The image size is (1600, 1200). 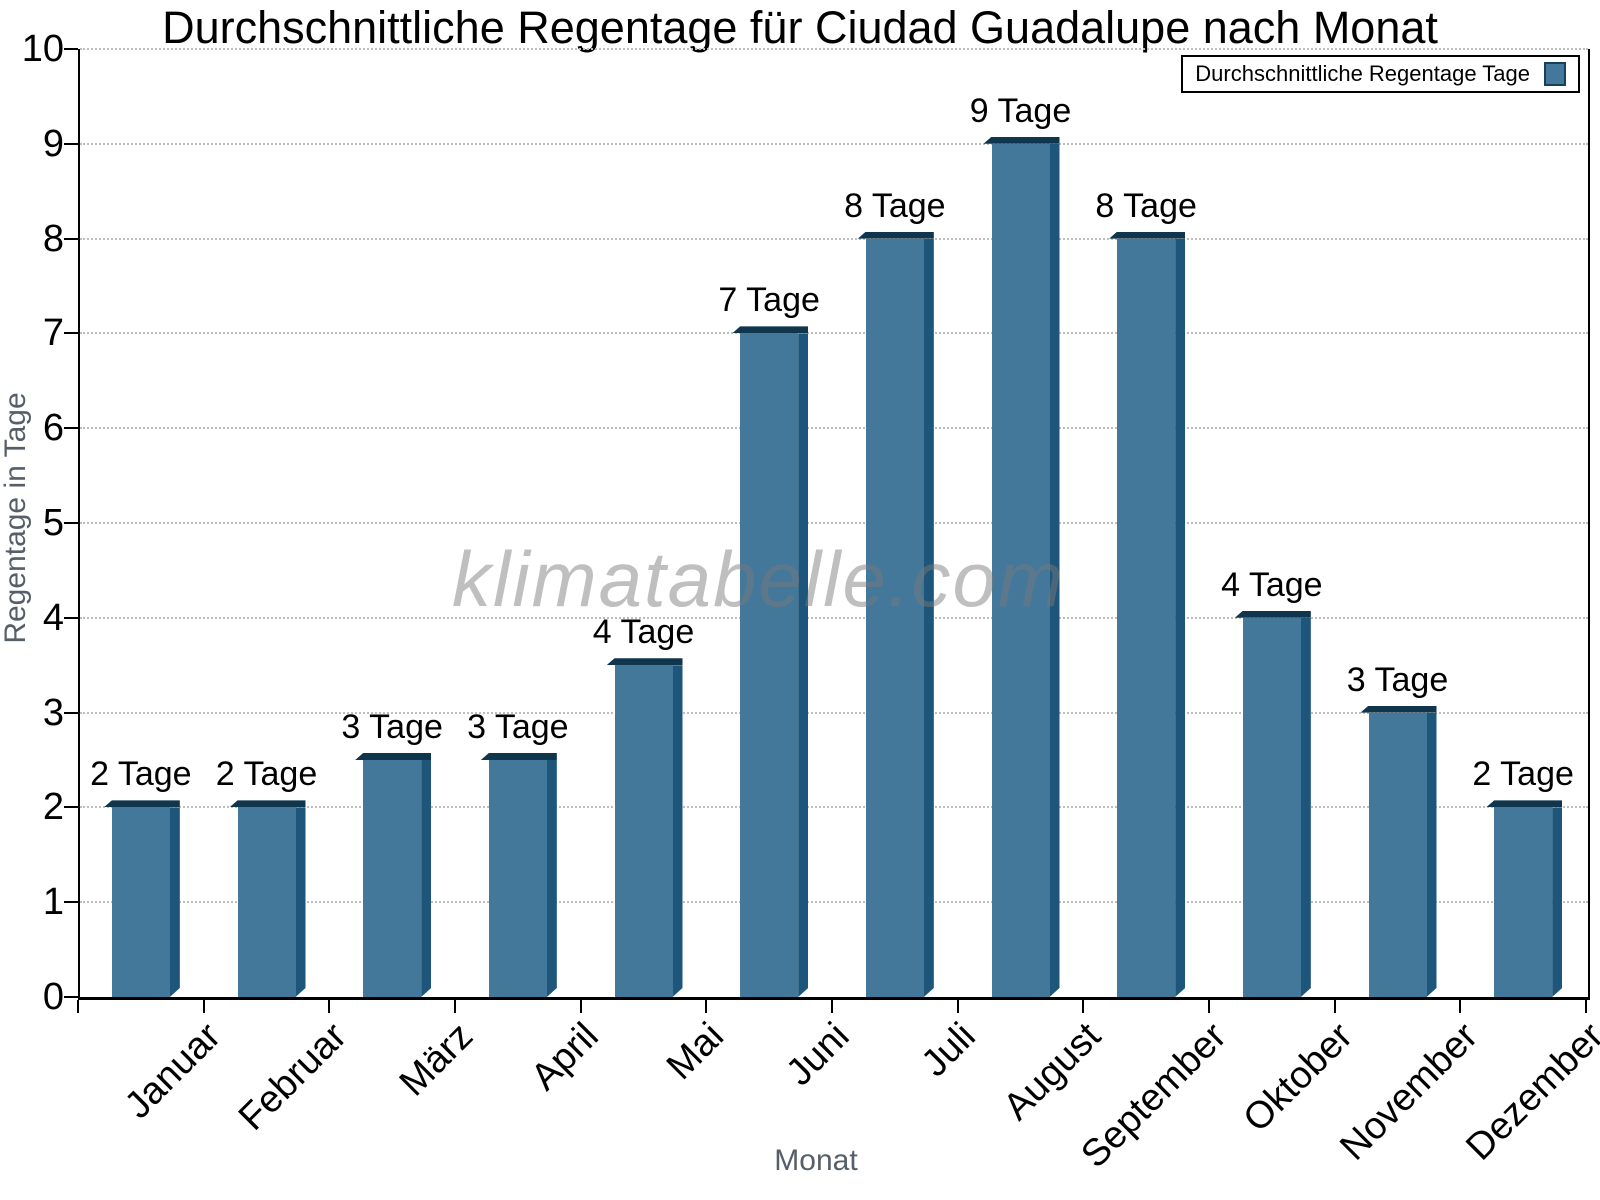 What do you see at coordinates (948, 1050) in the screenshot?
I see `x-axis-label-juli: Juli` at bounding box center [948, 1050].